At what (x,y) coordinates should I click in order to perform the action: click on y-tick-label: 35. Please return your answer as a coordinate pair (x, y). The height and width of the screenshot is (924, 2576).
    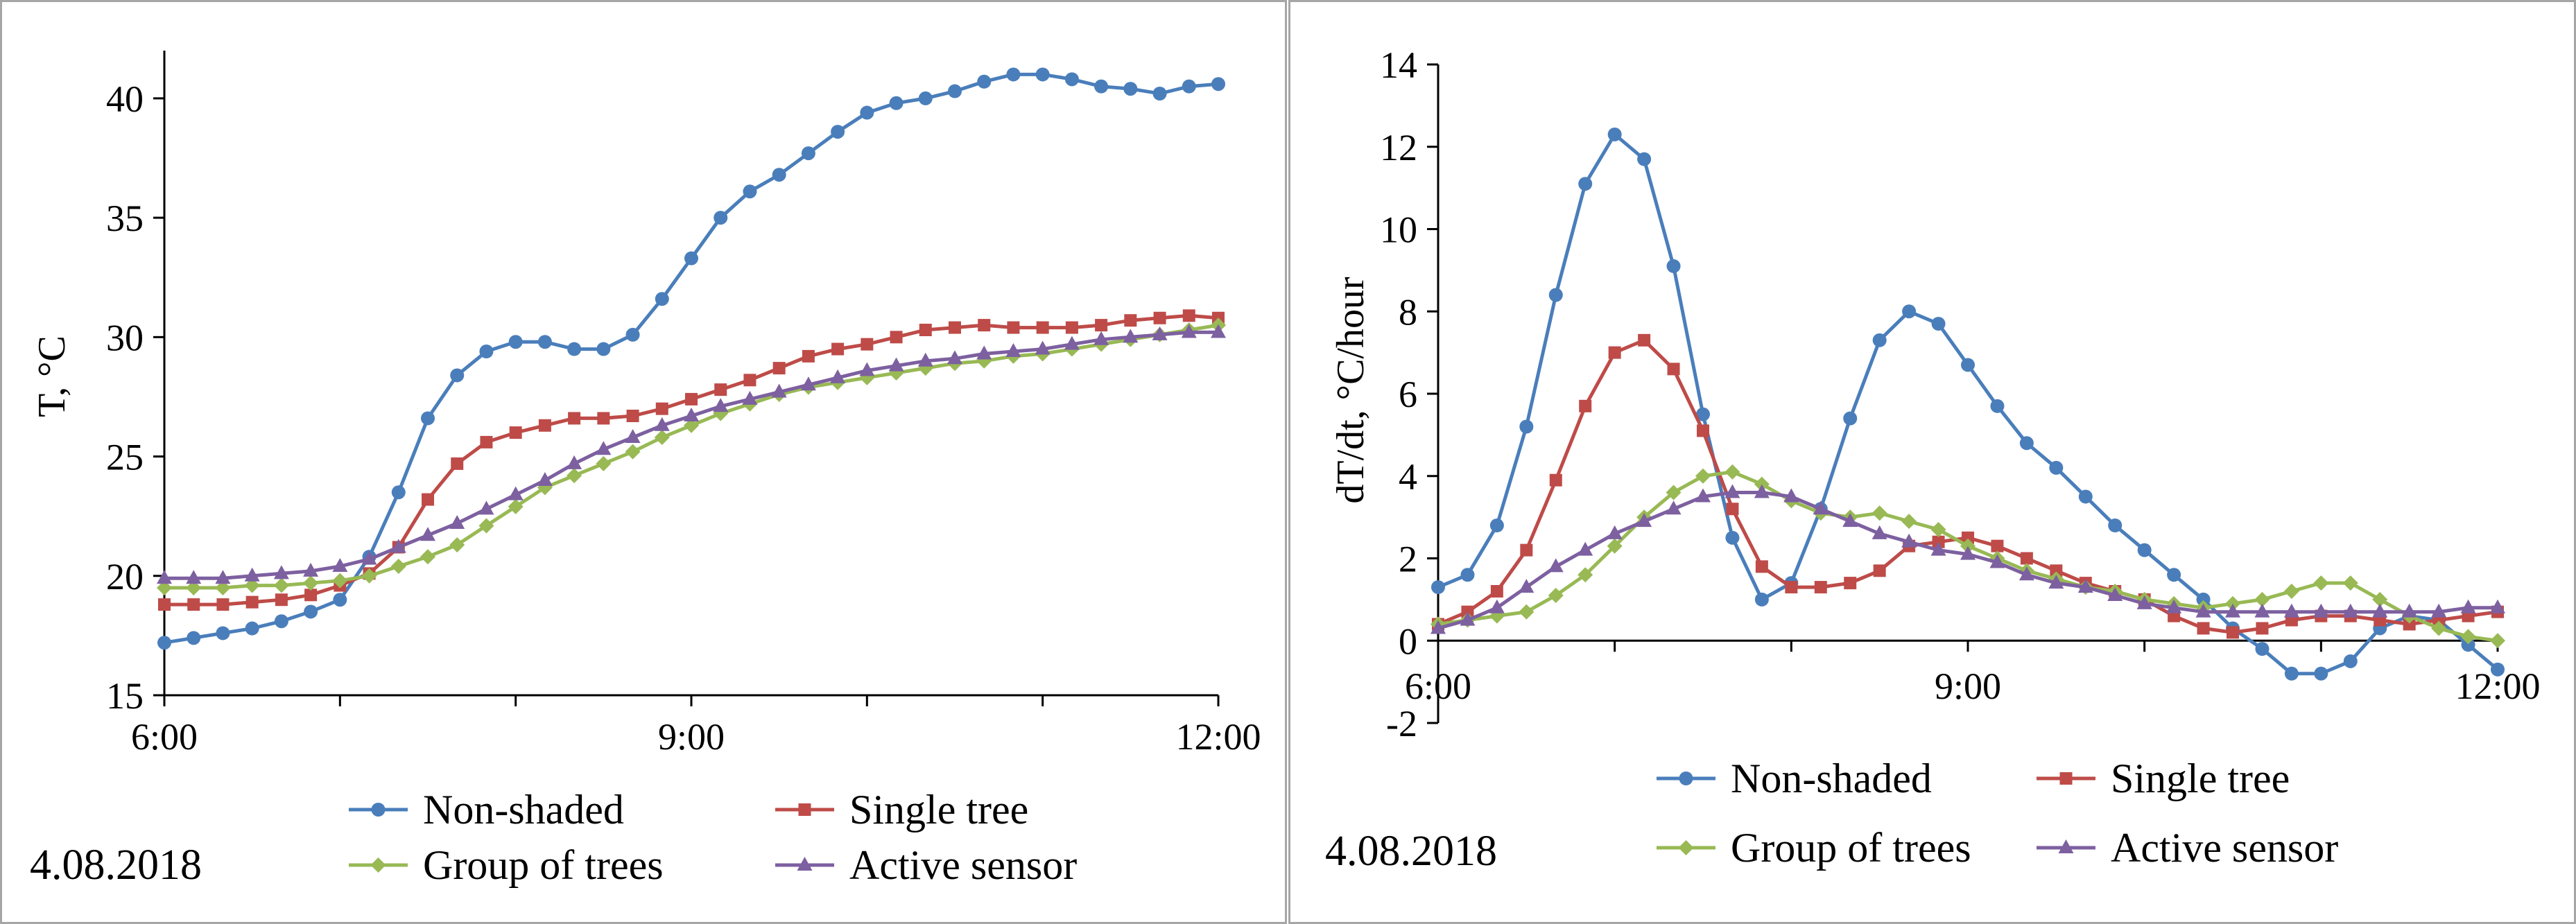
    Looking at the image, I should click on (125, 219).